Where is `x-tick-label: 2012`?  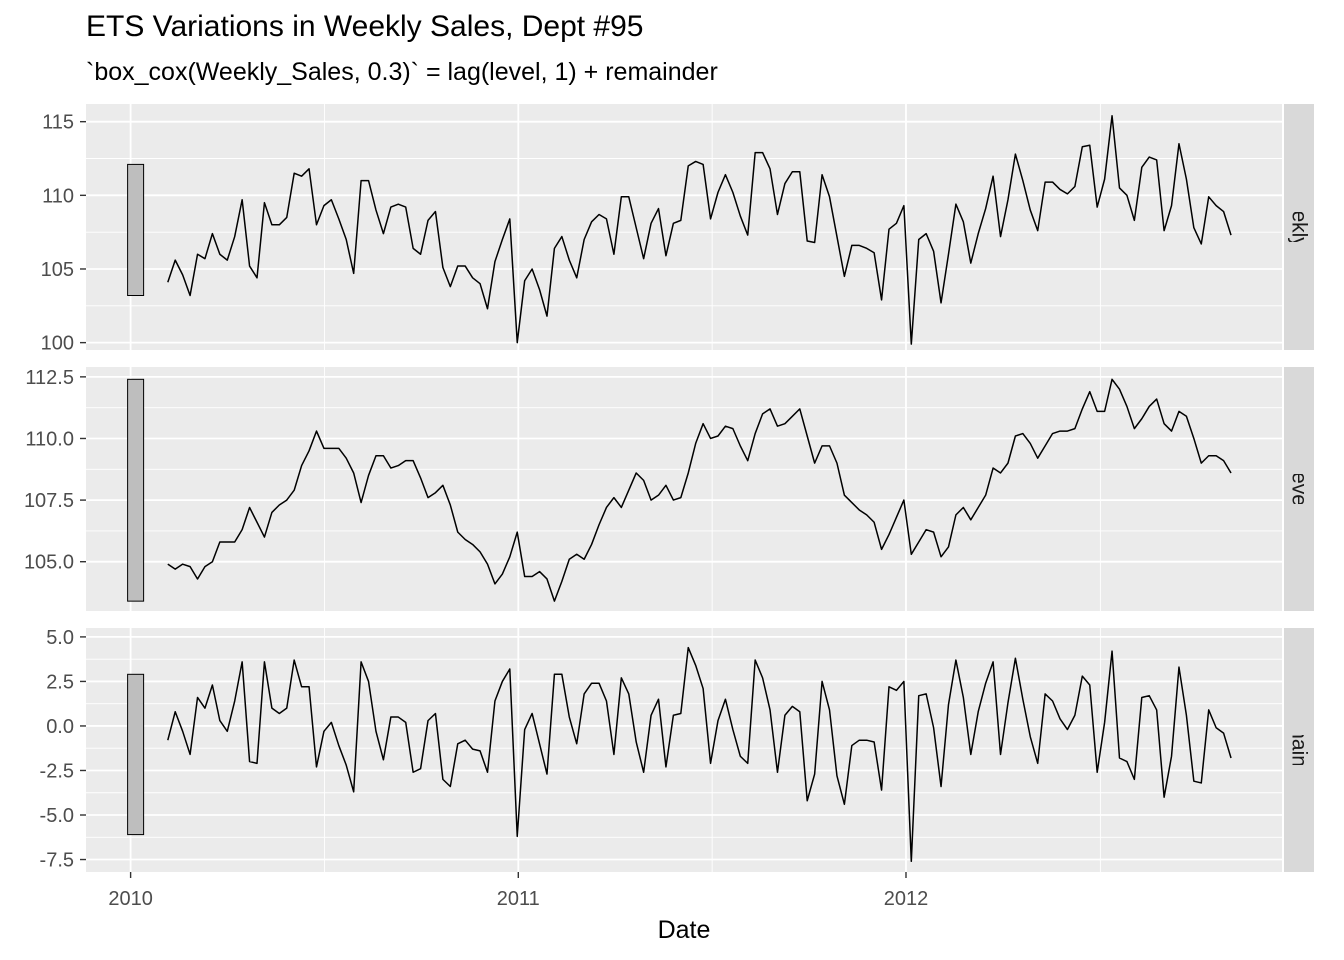 x-tick-label: 2012 is located at coordinates (906, 899).